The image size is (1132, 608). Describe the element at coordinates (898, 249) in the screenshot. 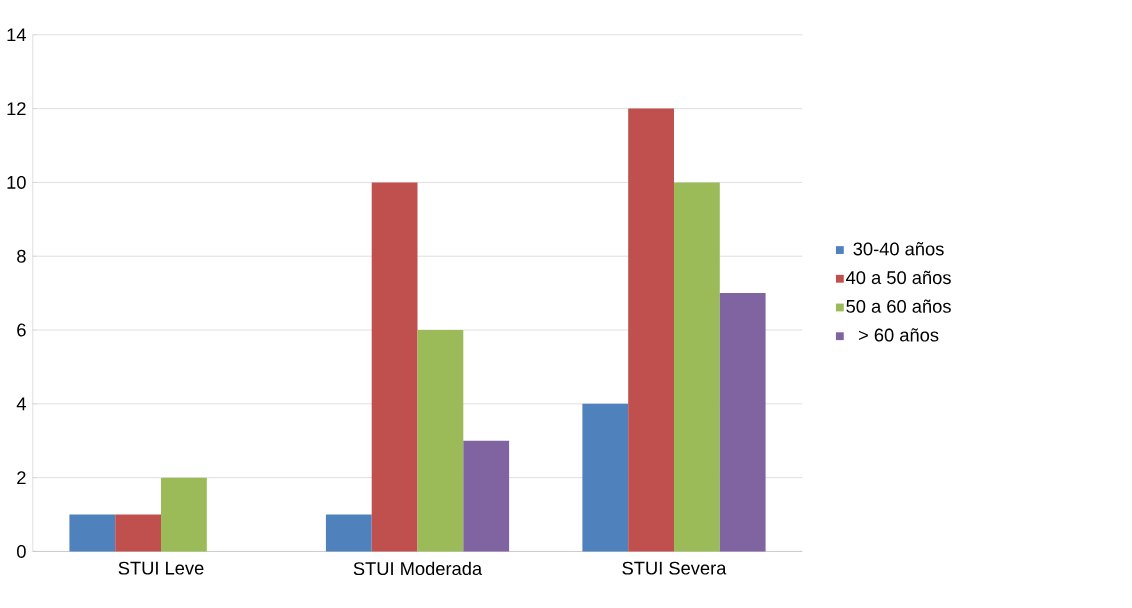

I see `legend-label: 30-40 años` at that location.